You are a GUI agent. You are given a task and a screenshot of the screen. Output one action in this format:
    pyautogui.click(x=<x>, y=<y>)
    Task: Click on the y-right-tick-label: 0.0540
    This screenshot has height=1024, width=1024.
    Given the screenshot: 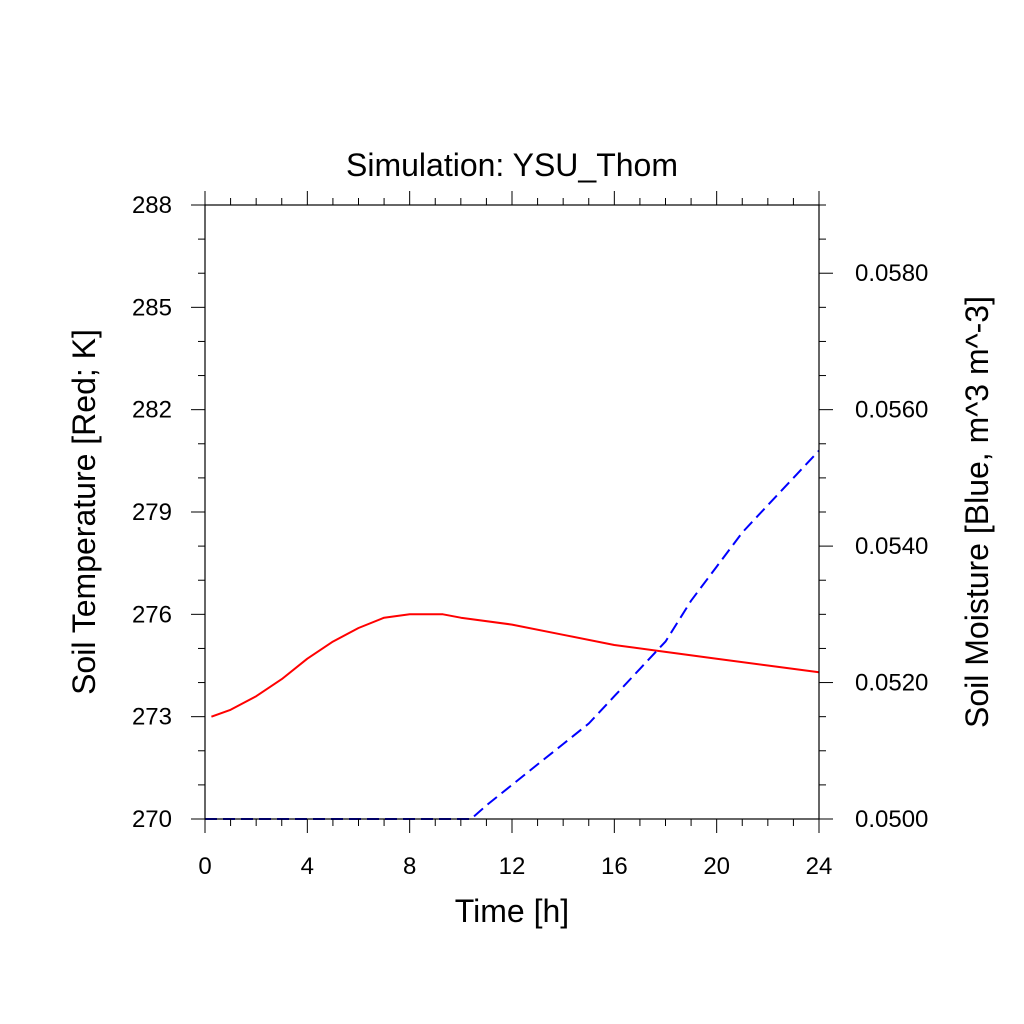 What is the action you would take?
    pyautogui.click(x=891, y=546)
    